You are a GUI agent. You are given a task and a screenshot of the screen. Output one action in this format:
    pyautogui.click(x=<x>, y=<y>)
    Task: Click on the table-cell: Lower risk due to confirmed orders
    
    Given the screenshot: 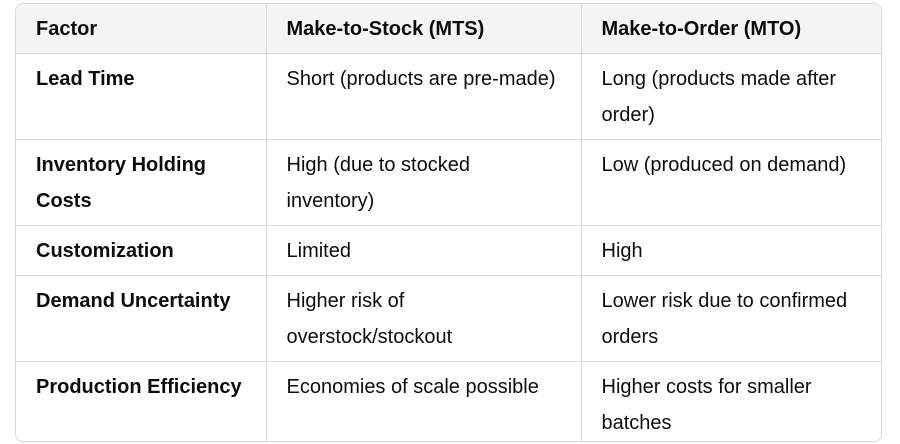 What is the action you would take?
    pyautogui.click(x=730, y=318)
    